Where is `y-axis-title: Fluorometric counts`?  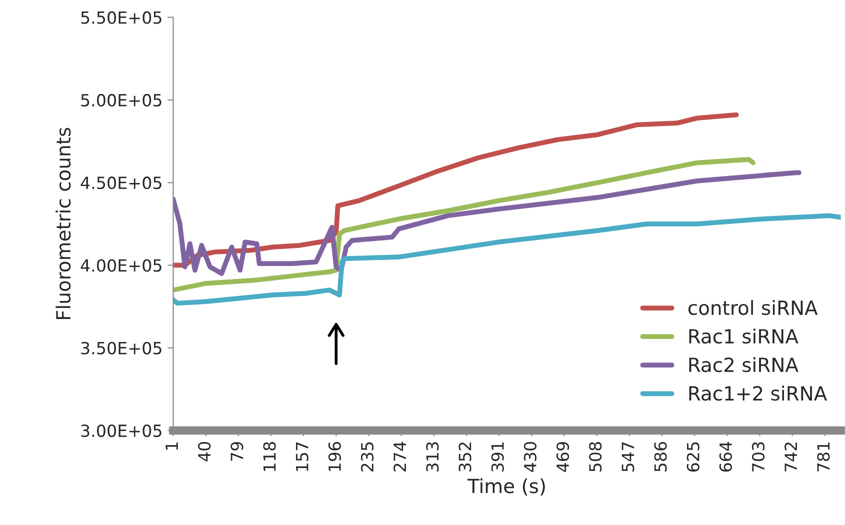 y-axis-title: Fluorometric counts is located at coordinates (63, 224).